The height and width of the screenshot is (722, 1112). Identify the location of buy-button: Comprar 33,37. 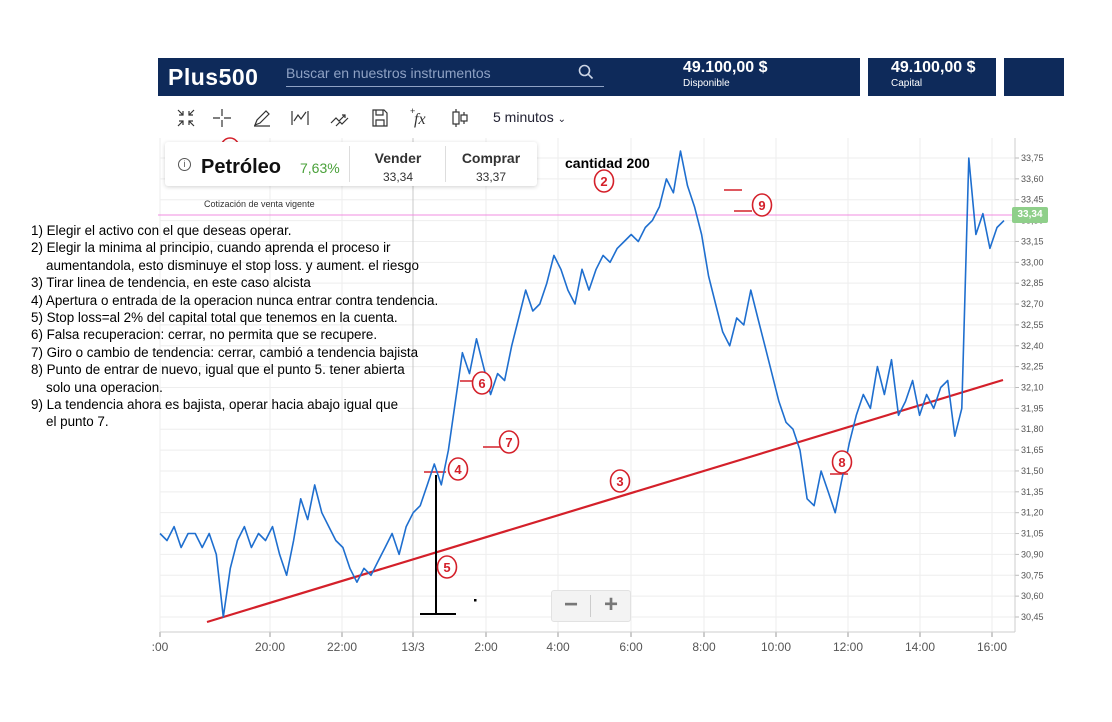
(491, 167).